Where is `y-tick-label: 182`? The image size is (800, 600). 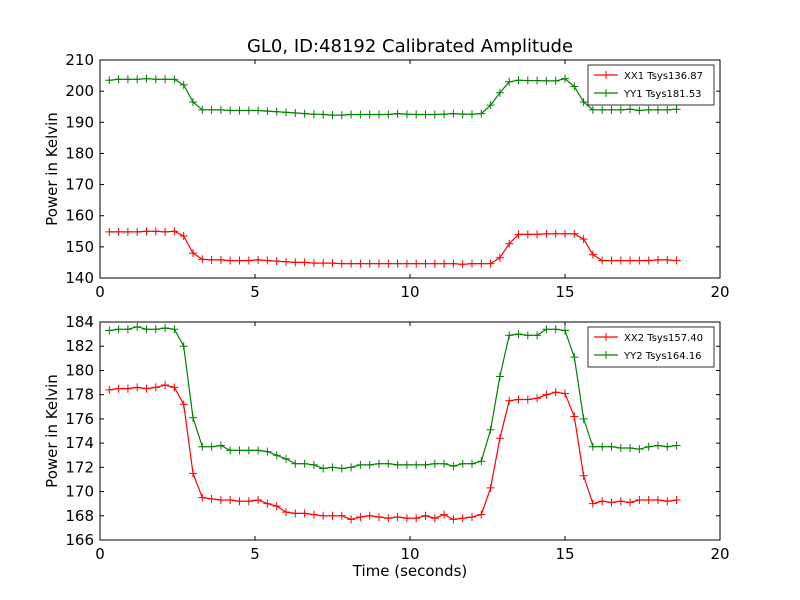 y-tick-label: 182 is located at coordinates (79, 346).